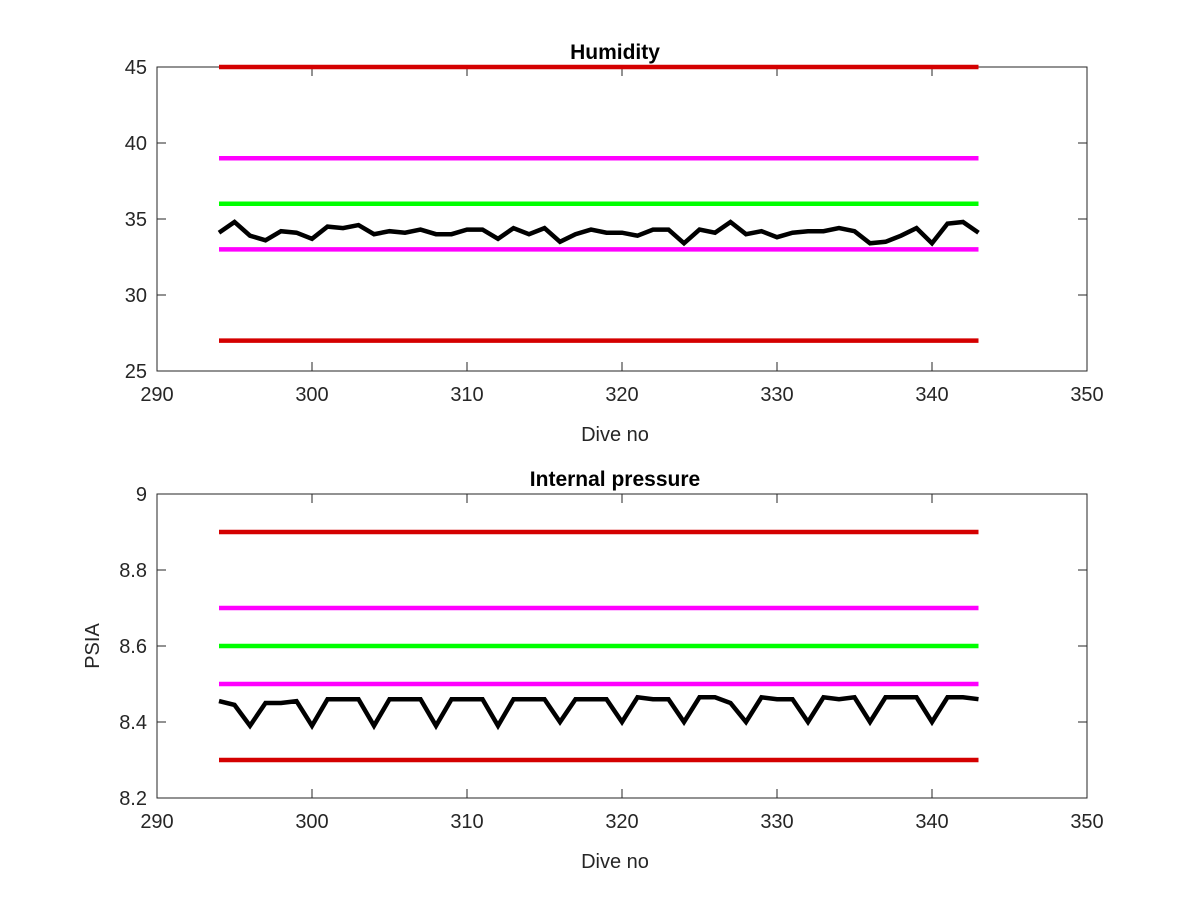 The width and height of the screenshot is (1200, 900). I want to click on y-tick-label: 35, so click(136, 220).